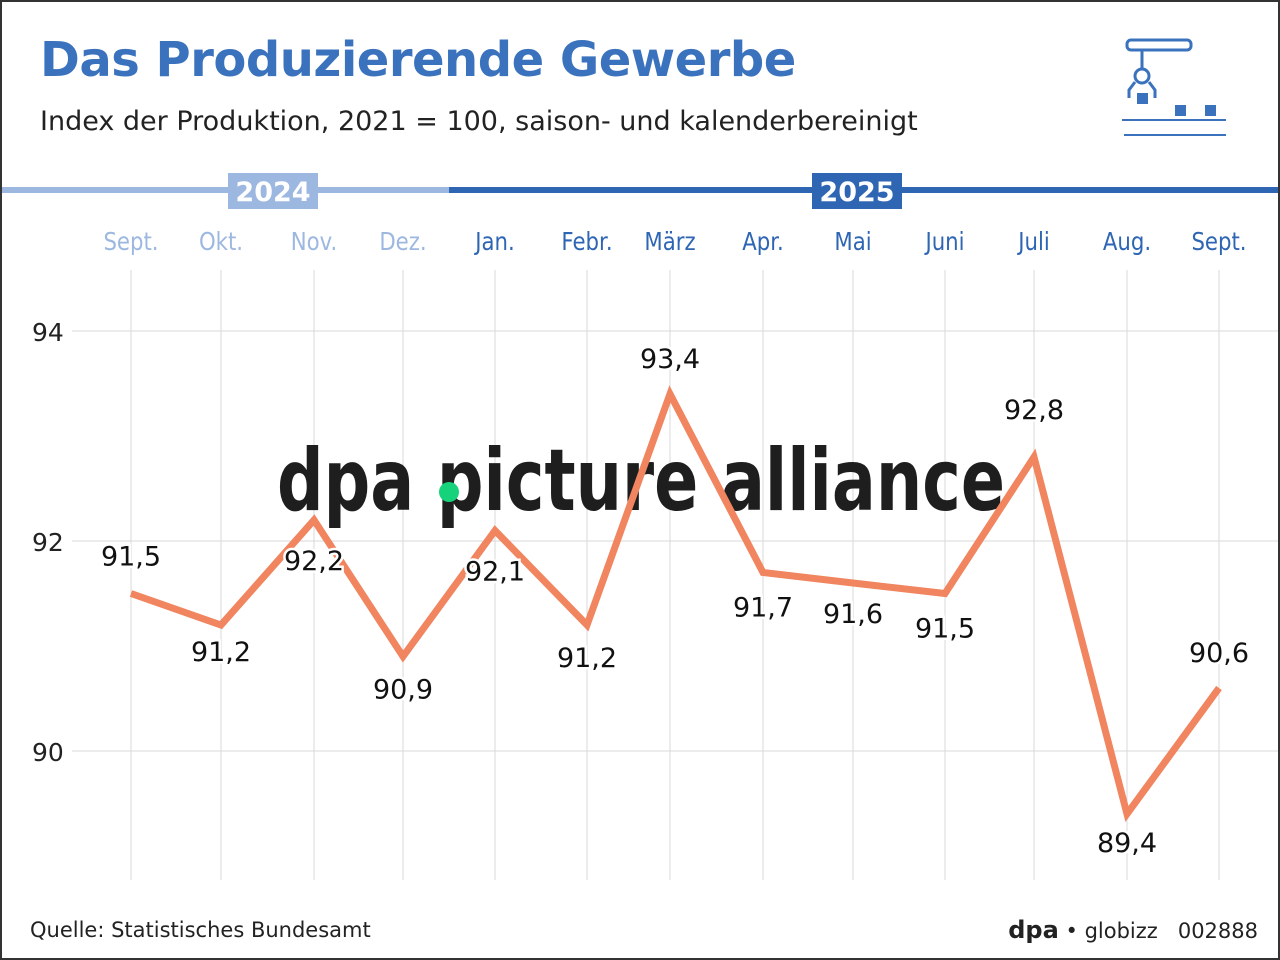 The width and height of the screenshot is (1280, 960). Describe the element at coordinates (1121, 931) in the screenshot. I see `partner-name: globizz` at that location.